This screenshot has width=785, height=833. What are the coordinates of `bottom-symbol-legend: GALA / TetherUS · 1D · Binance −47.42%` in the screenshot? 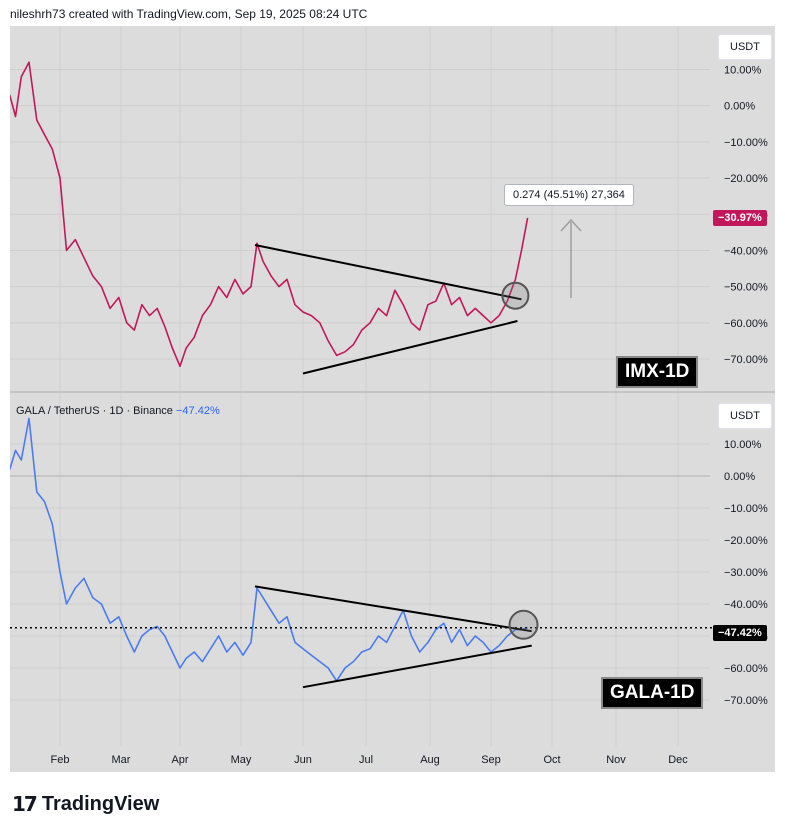 It's located at (118, 411).